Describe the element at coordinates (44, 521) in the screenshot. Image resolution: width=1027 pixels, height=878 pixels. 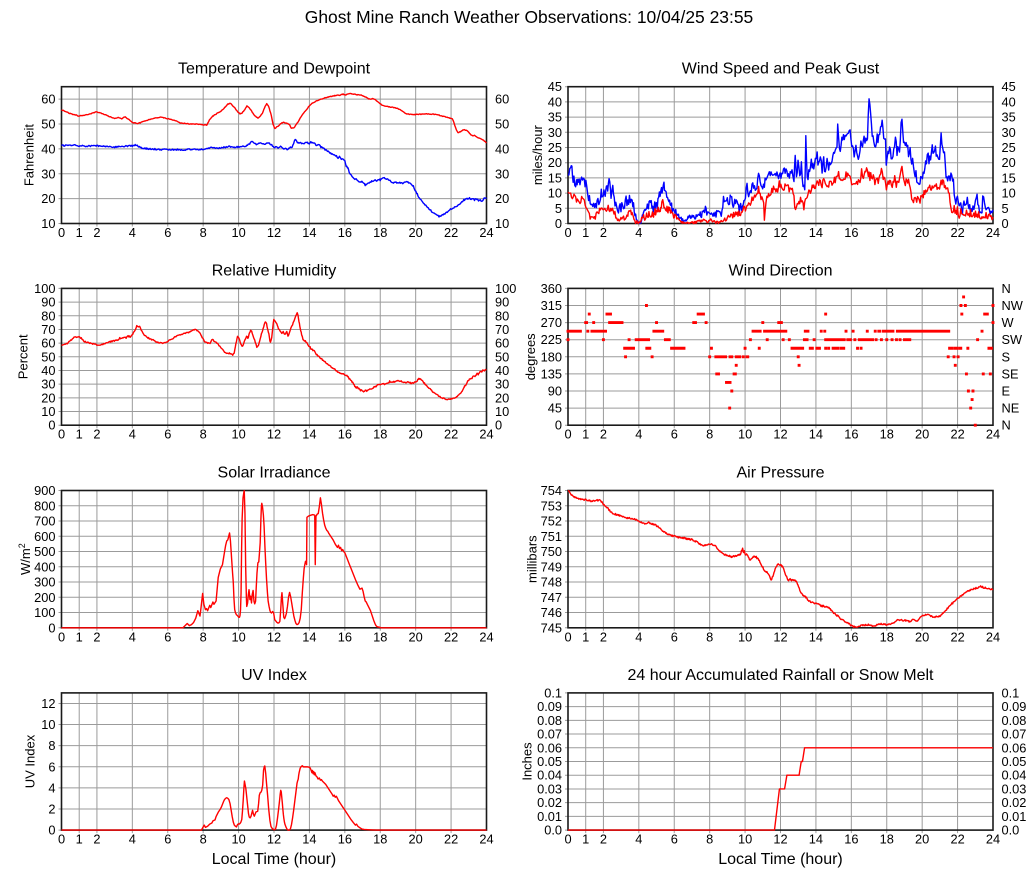
I see `svg-text: 700` at that location.